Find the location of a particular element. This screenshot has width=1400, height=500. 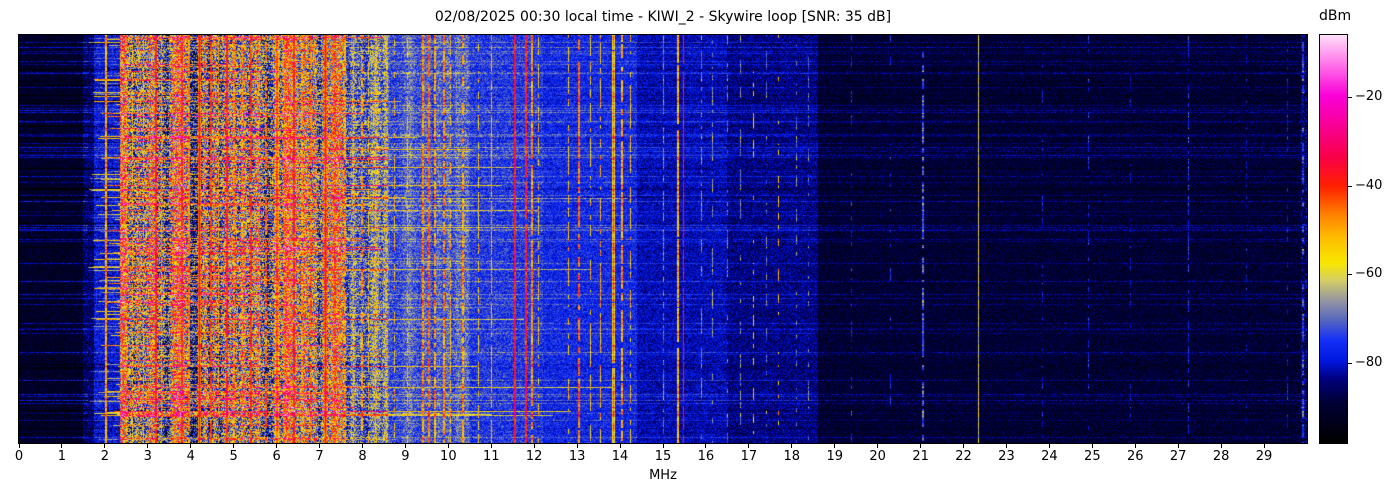

x-tick-label: 26 is located at coordinates (1135, 456).